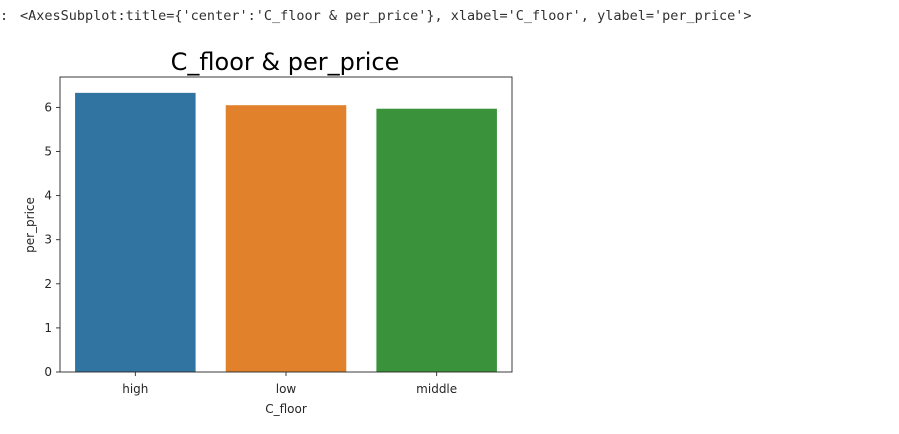 This screenshot has height=434, width=899. I want to click on bar-high, so click(135, 232).